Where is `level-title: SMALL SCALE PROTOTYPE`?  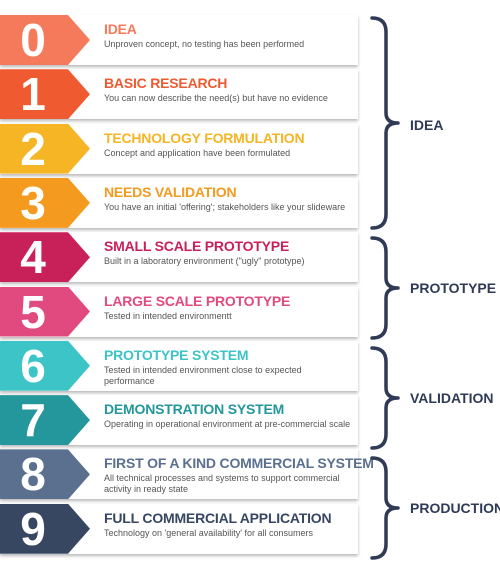 level-title: SMALL SCALE PROTOTYPE is located at coordinates (197, 246).